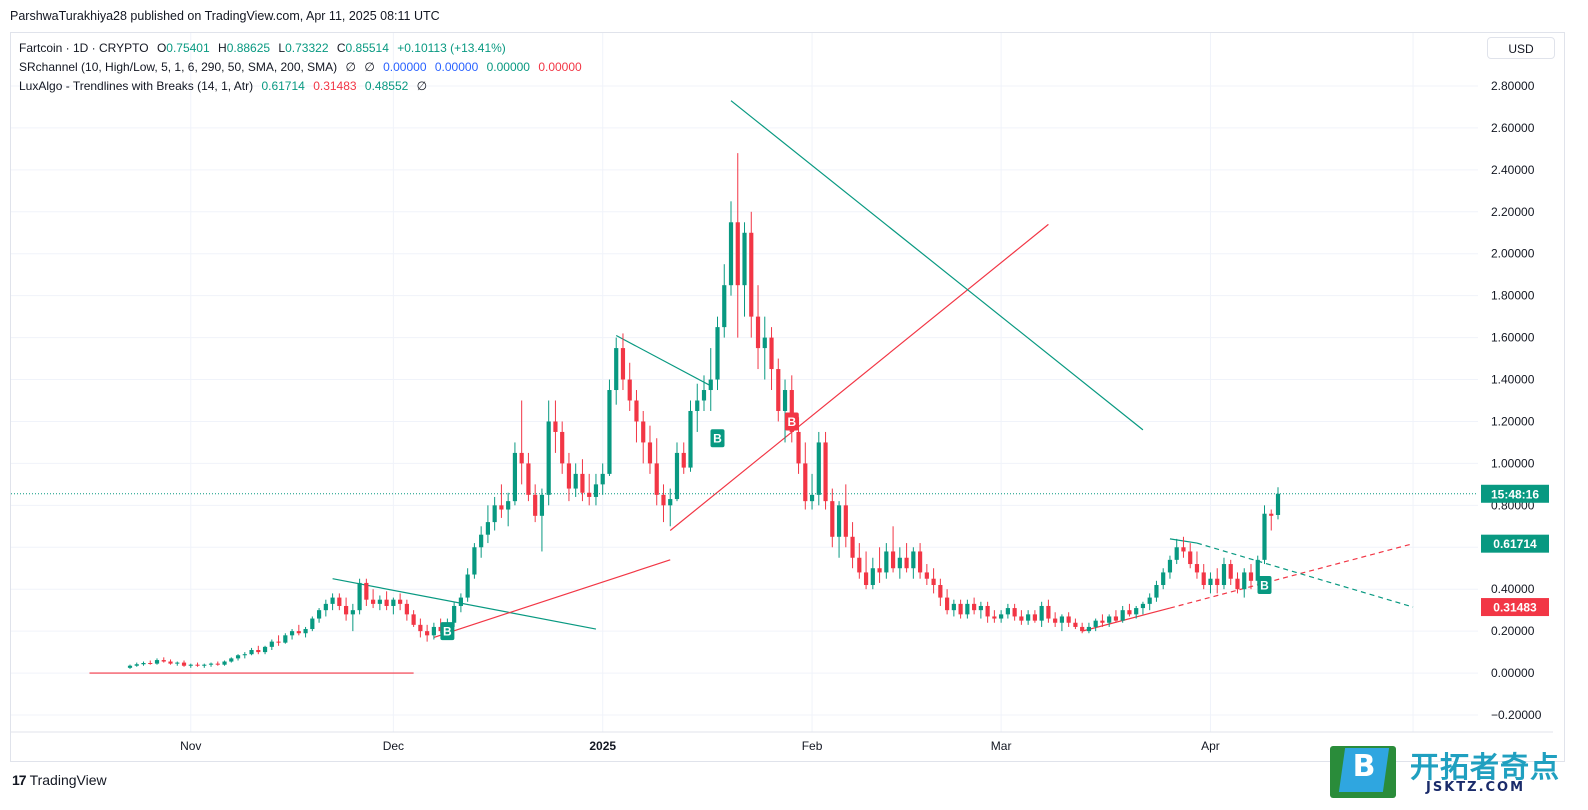 This screenshot has width=1588, height=810. I want to click on x-tick-label: Mar, so click(1001, 746).